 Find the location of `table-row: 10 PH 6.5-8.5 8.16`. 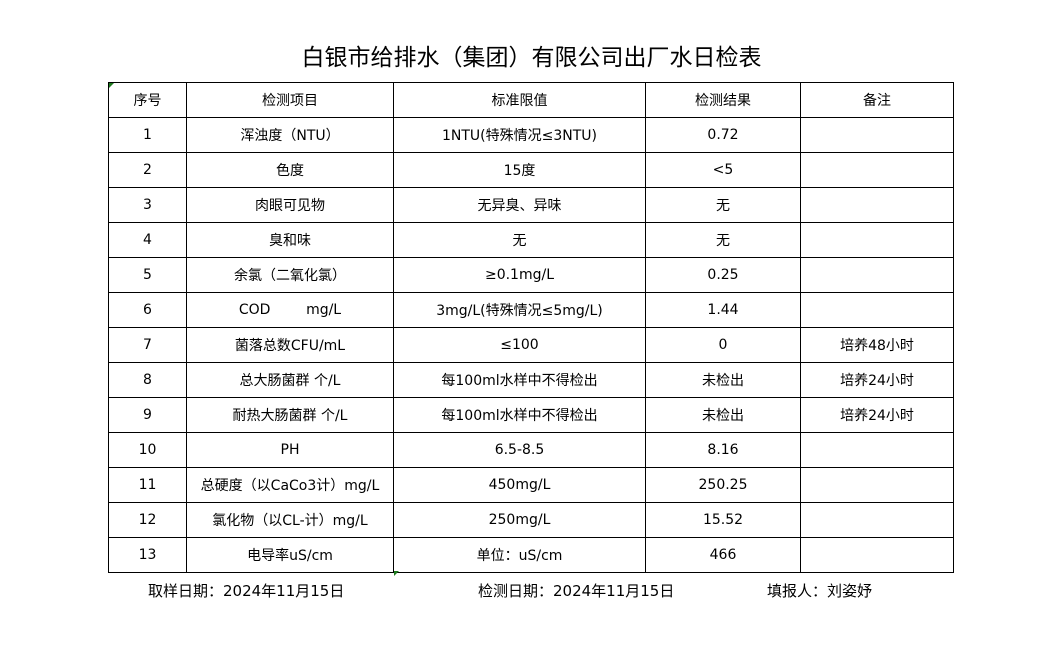

table-row: 10 PH 6.5-8.5 8.16 is located at coordinates (531, 450).